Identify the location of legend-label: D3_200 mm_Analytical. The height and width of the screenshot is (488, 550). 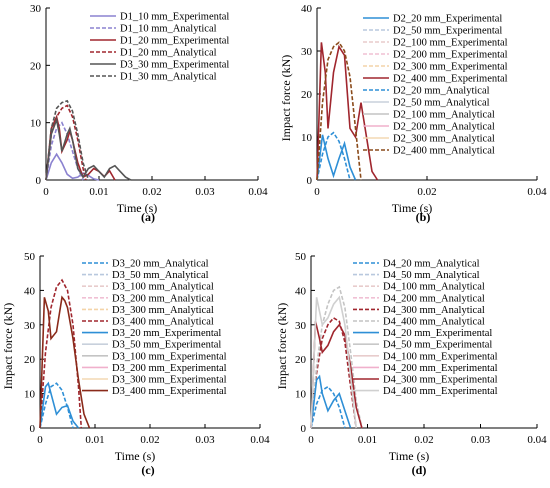
(163, 298).